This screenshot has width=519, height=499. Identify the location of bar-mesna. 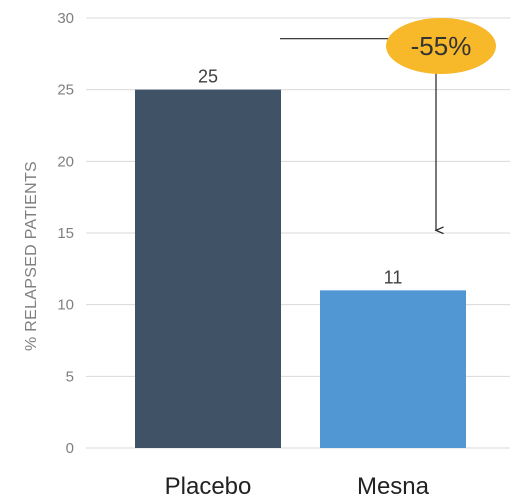
(393, 369).